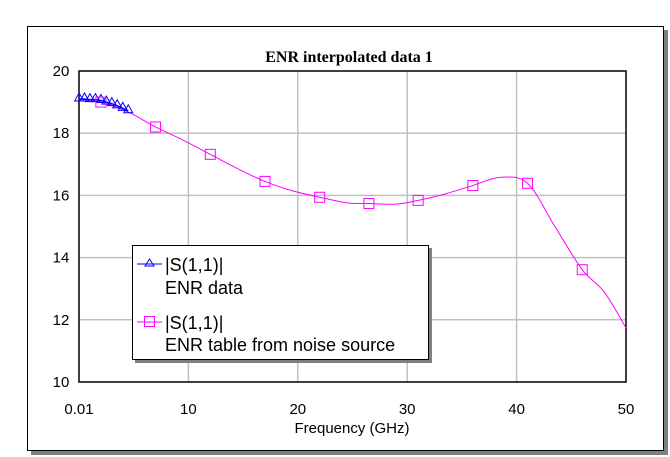 Image resolution: width=670 pixels, height=457 pixels. Describe the element at coordinates (188, 409) in the screenshot. I see `x-tick-label: 10` at that location.